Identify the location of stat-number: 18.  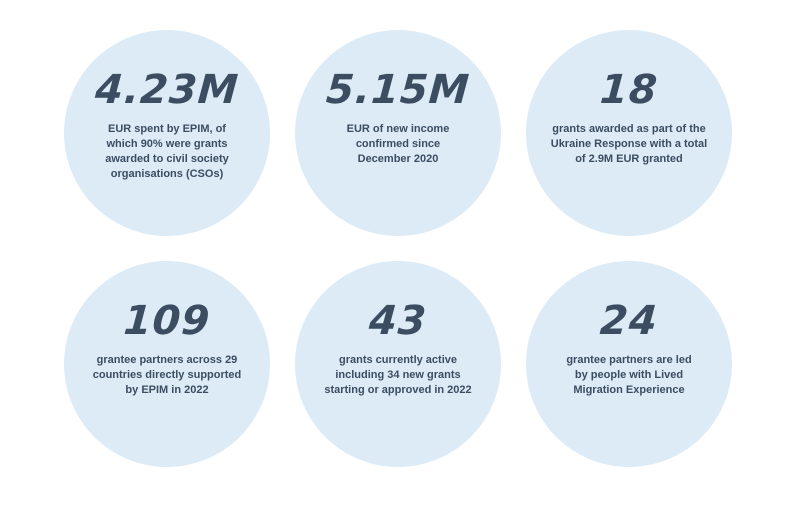
(629, 90).